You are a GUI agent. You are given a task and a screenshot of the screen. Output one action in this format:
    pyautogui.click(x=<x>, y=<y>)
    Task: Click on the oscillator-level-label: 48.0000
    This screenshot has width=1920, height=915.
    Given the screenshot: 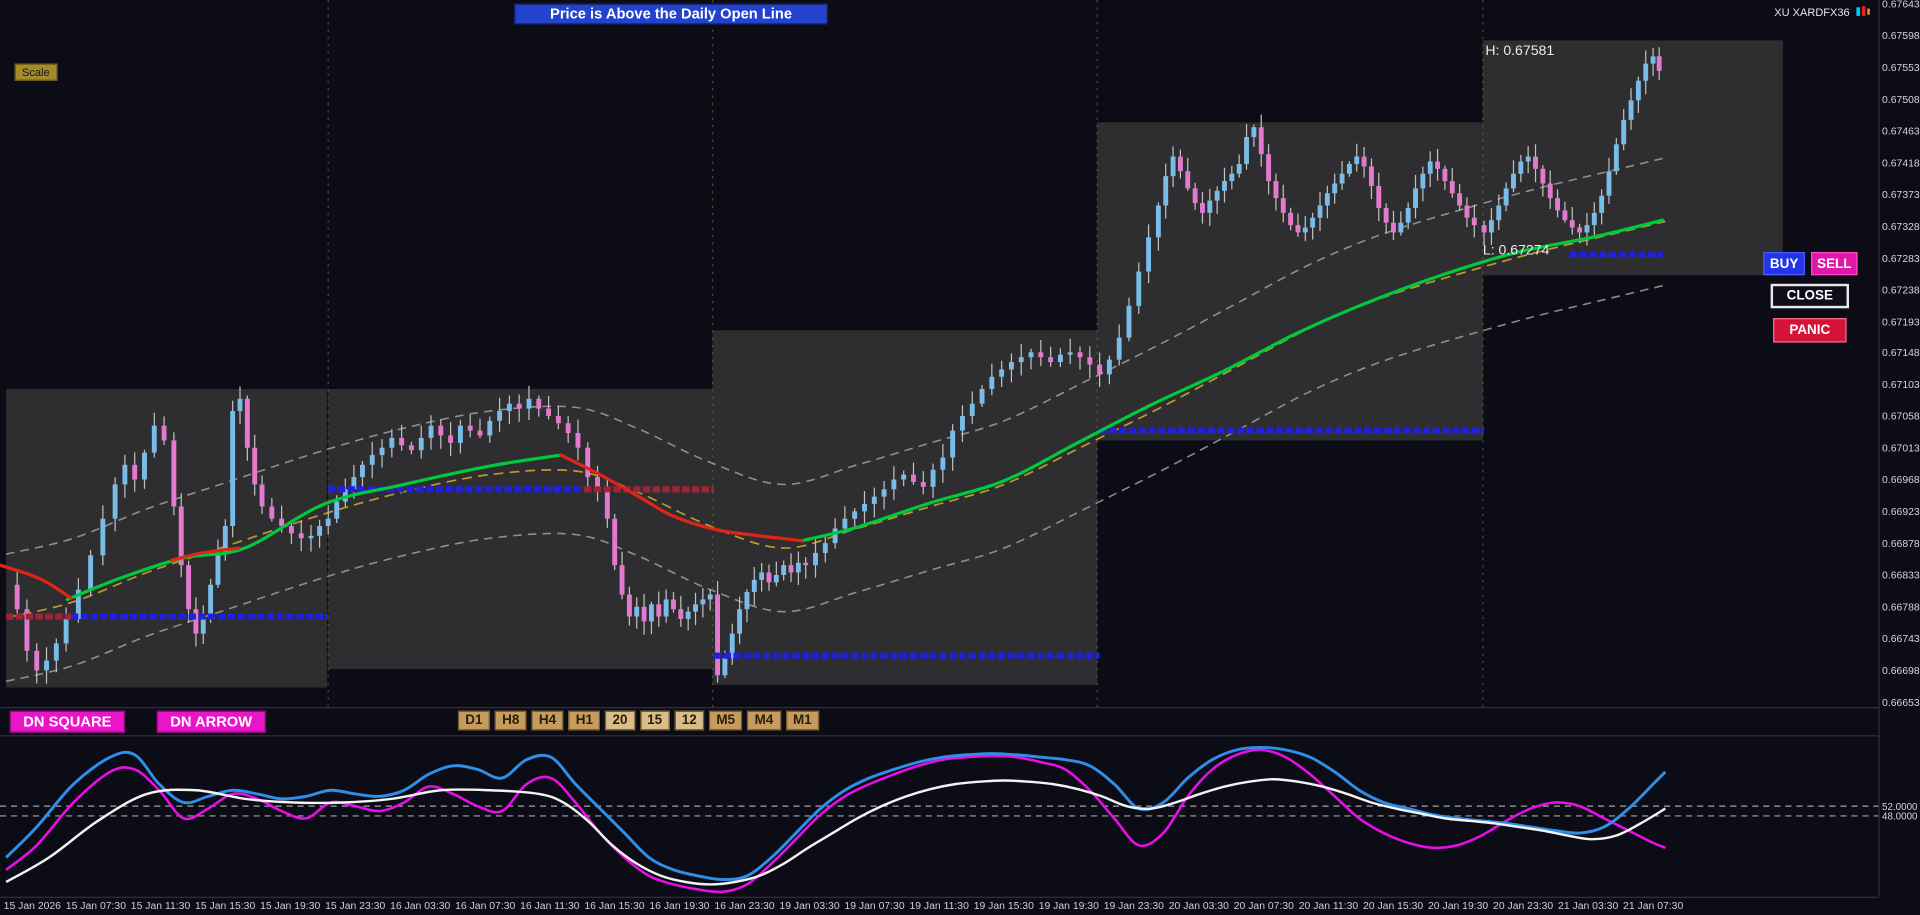 What is the action you would take?
    pyautogui.click(x=1900, y=817)
    